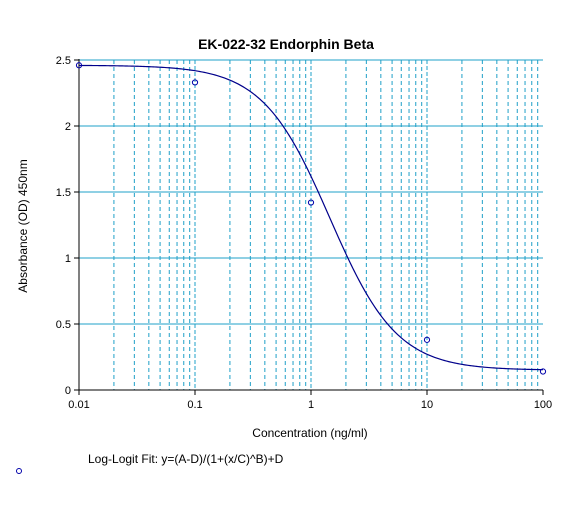 This screenshot has height=522, width=584. I want to click on x-tick-label: 0.1, so click(194, 405).